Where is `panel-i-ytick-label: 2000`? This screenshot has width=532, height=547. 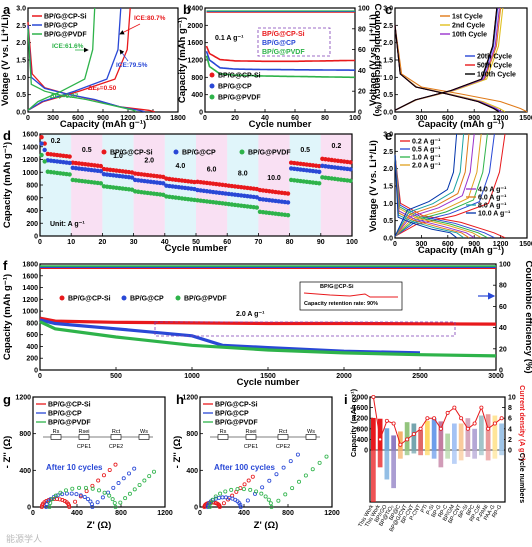
panel-i-ytick-label: 2000 is located at coordinates (360, 398).